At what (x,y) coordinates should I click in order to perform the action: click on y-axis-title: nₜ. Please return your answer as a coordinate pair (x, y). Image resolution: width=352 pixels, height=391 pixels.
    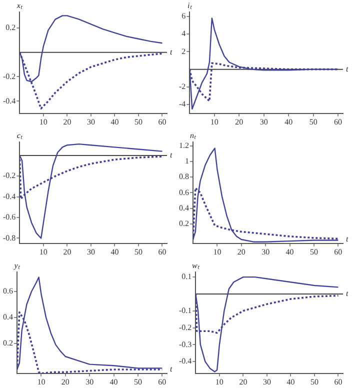
    Looking at the image, I should click on (193, 135).